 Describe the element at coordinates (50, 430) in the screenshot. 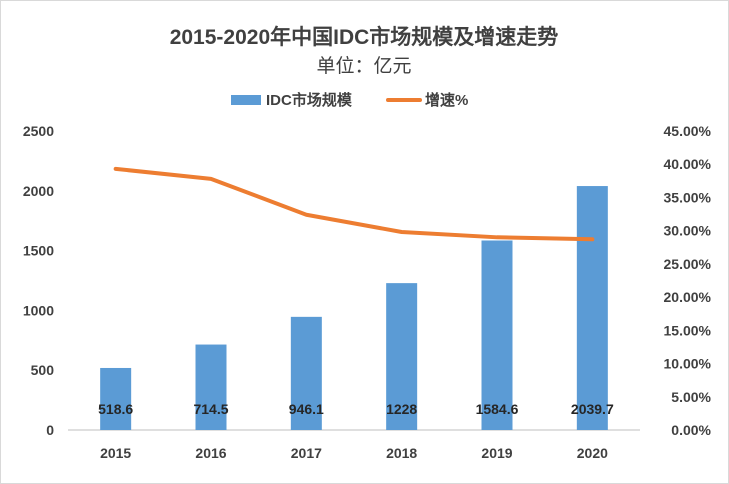

I see `left-tick-label: 0` at that location.